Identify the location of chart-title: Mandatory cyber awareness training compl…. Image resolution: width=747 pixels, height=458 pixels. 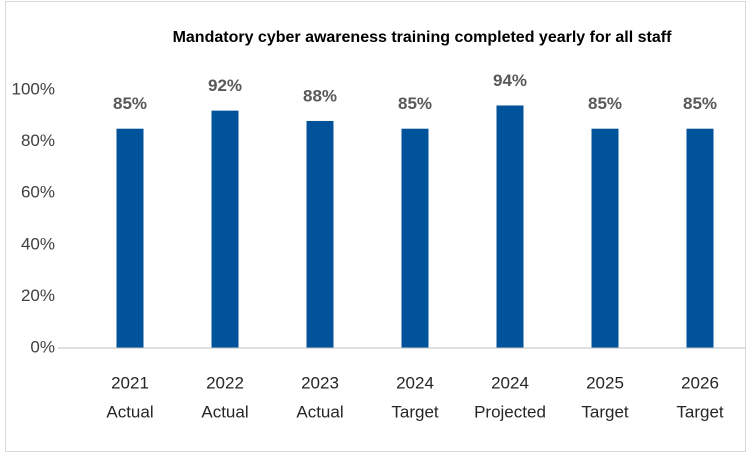
(423, 37).